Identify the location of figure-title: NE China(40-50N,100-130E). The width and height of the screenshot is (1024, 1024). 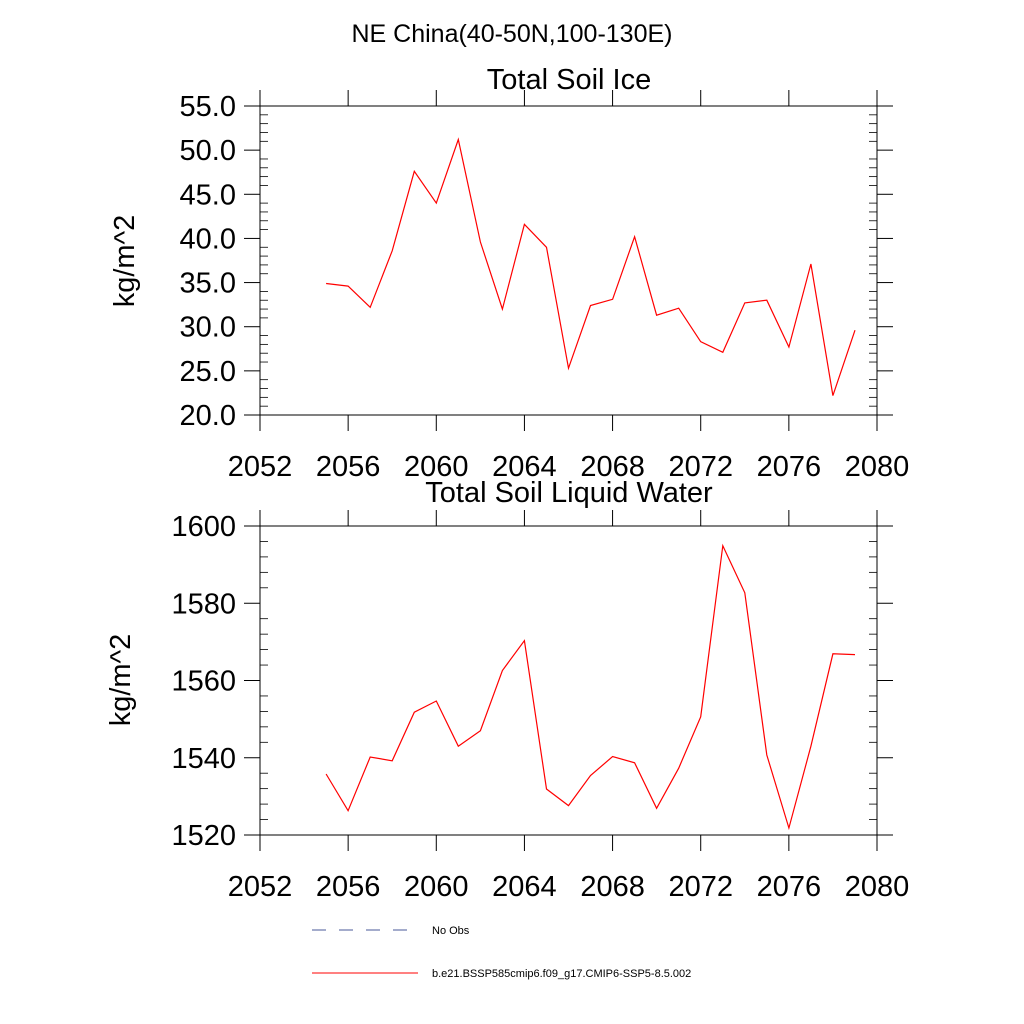
(511, 34).